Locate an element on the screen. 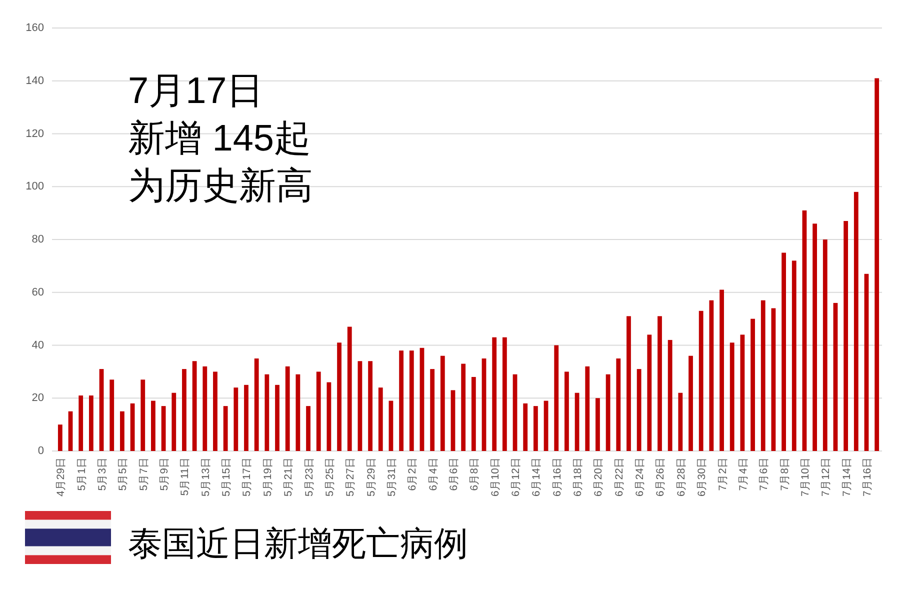  x-tick-label: 5月27日 is located at coordinates (350, 477).